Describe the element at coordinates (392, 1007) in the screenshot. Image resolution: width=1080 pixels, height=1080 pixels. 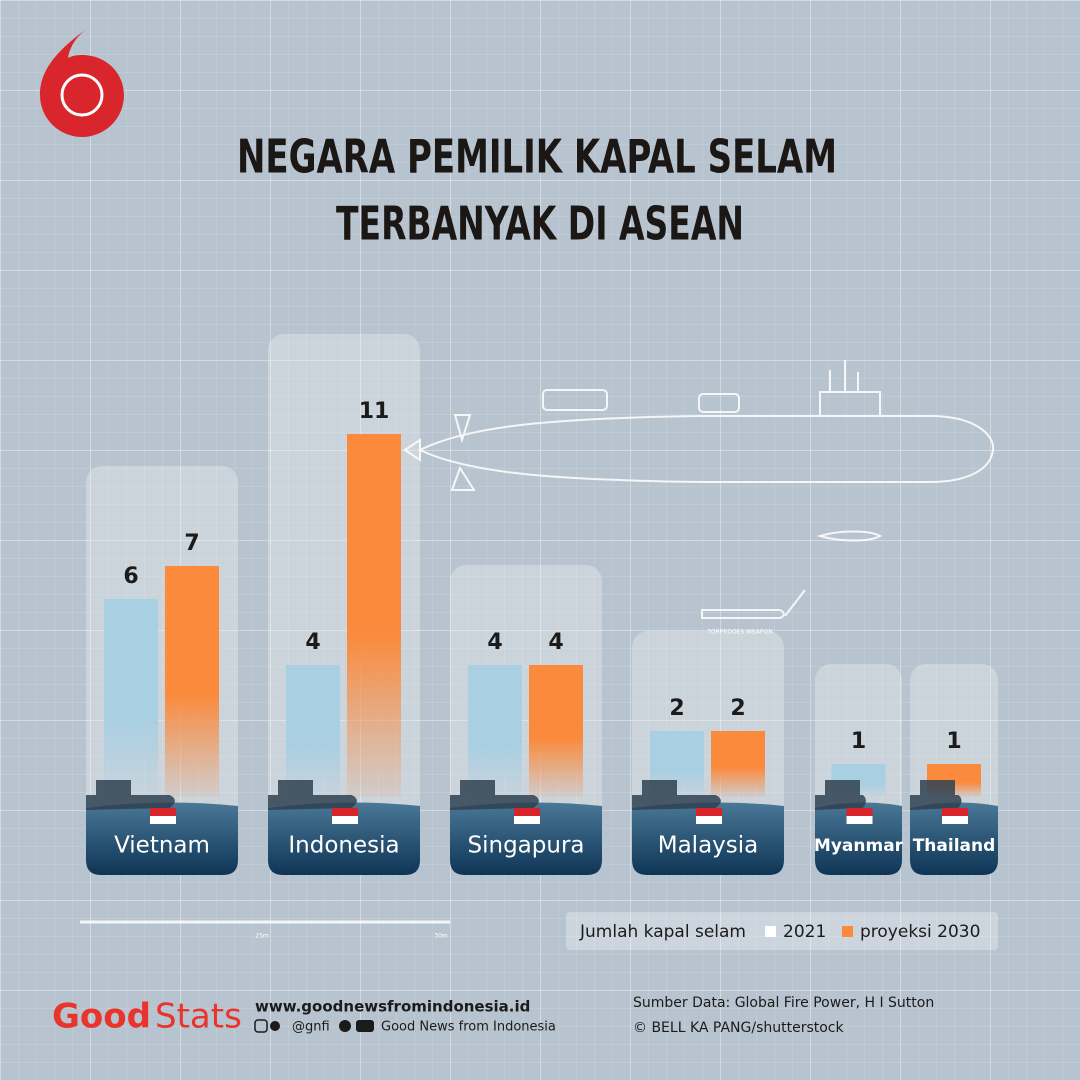
I see `website: www.goodnewsfromindonesia.id` at that location.